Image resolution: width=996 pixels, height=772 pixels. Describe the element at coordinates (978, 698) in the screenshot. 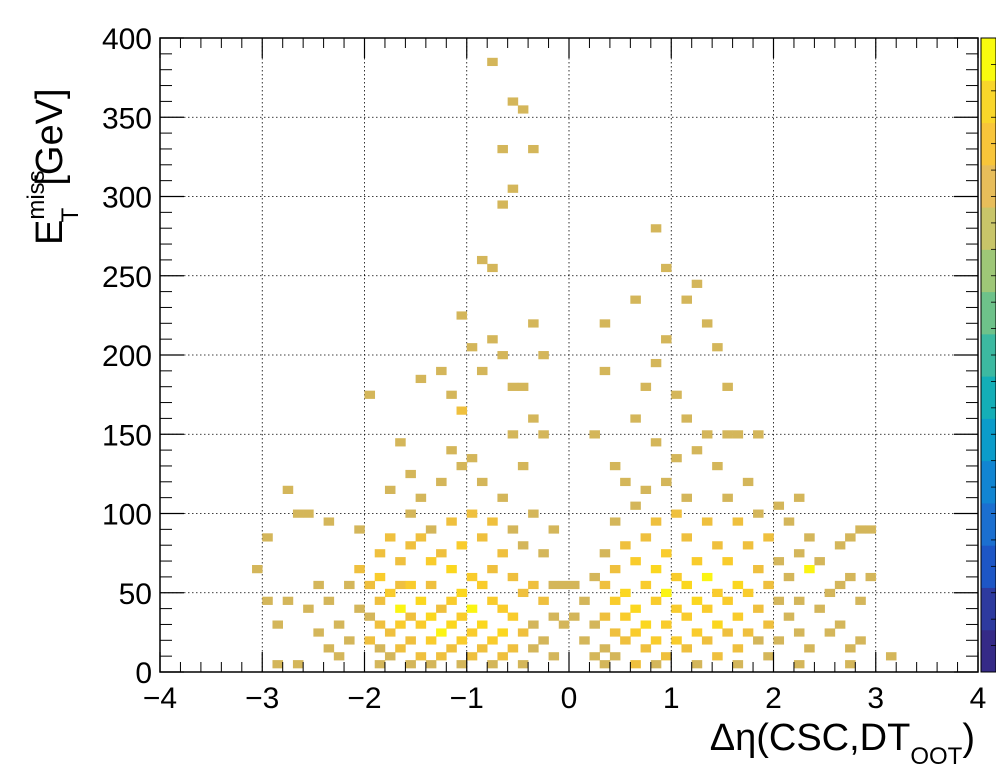

I see `x-tick-label: 4` at that location.